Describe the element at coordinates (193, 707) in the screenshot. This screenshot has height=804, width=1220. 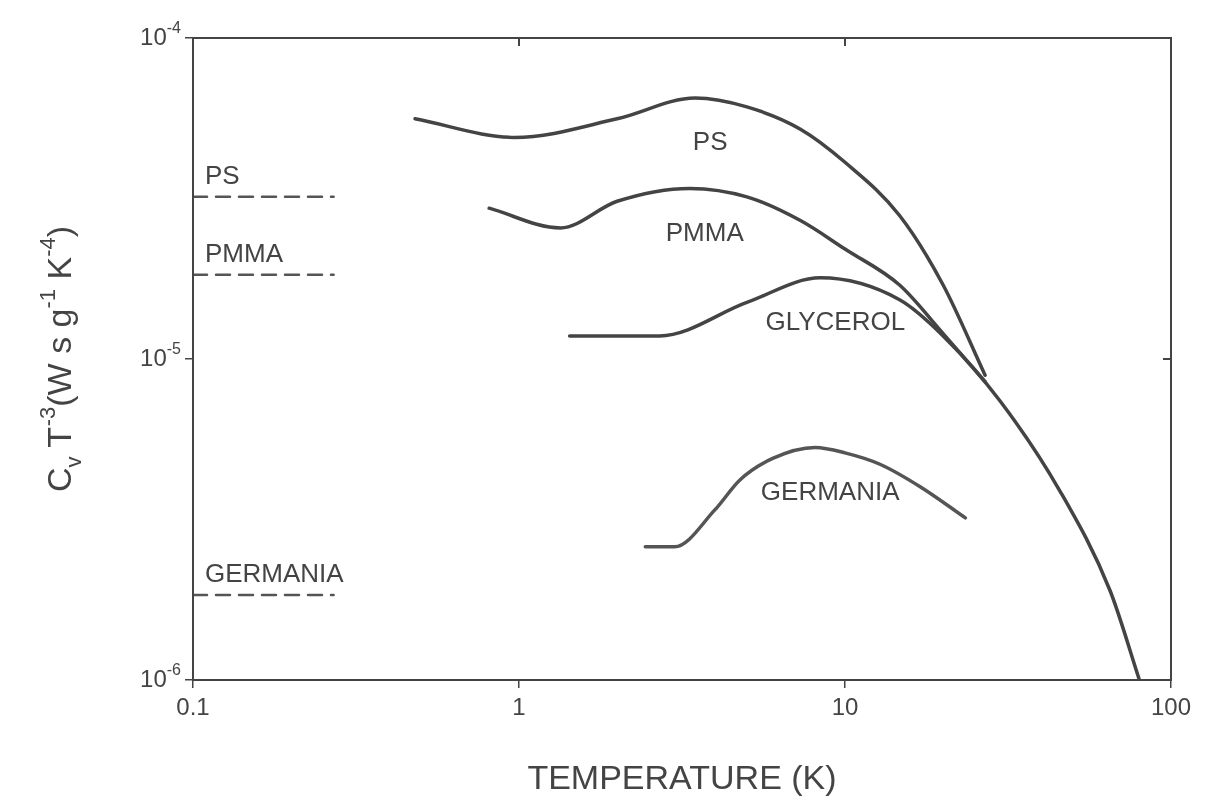
I see `x-tick-label: 0.1` at that location.